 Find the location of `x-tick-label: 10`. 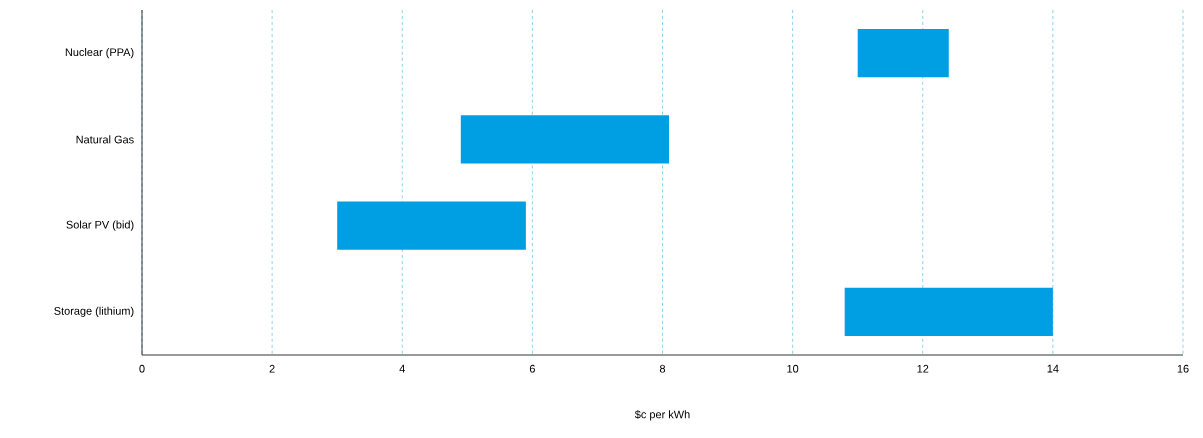

x-tick-label: 10 is located at coordinates (793, 368).